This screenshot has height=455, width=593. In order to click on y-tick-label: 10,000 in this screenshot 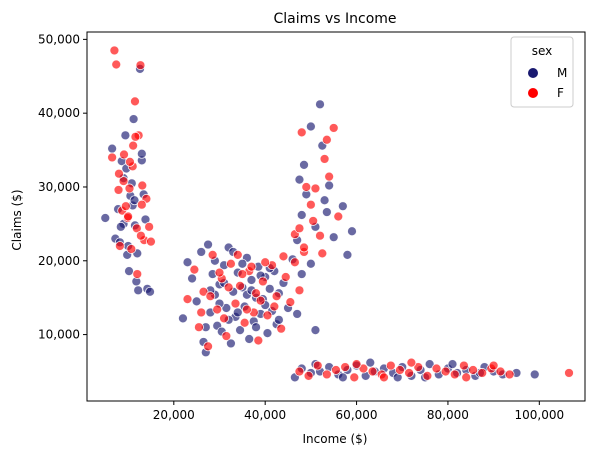, I will do `click(59, 335)`.